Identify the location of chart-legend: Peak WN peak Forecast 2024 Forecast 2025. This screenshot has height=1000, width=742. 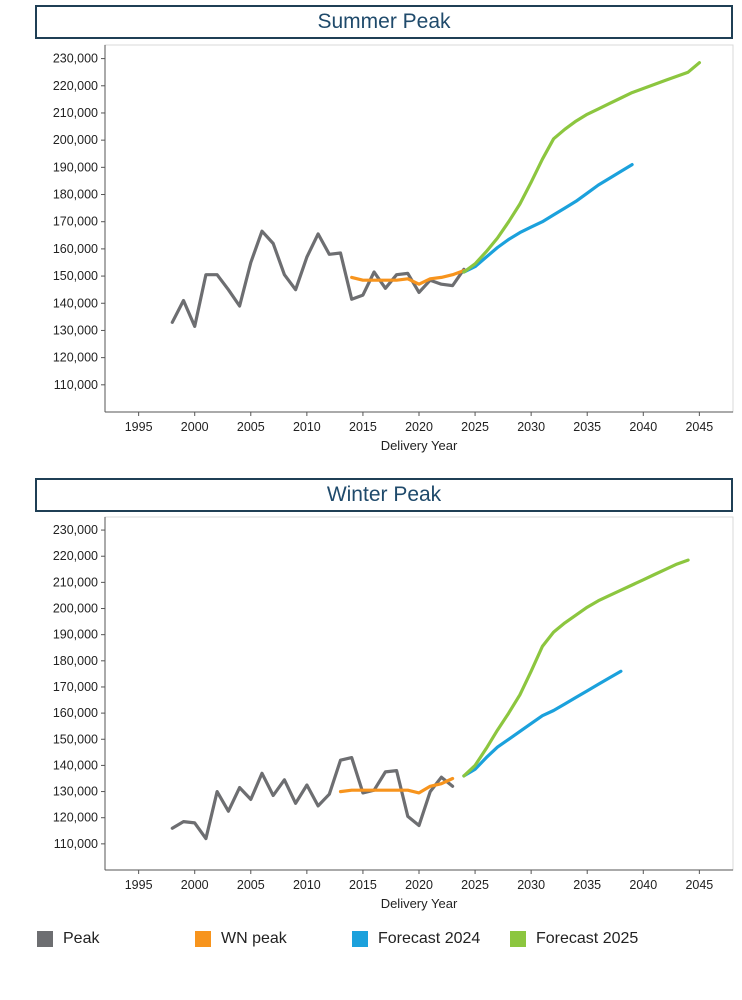
(371, 946).